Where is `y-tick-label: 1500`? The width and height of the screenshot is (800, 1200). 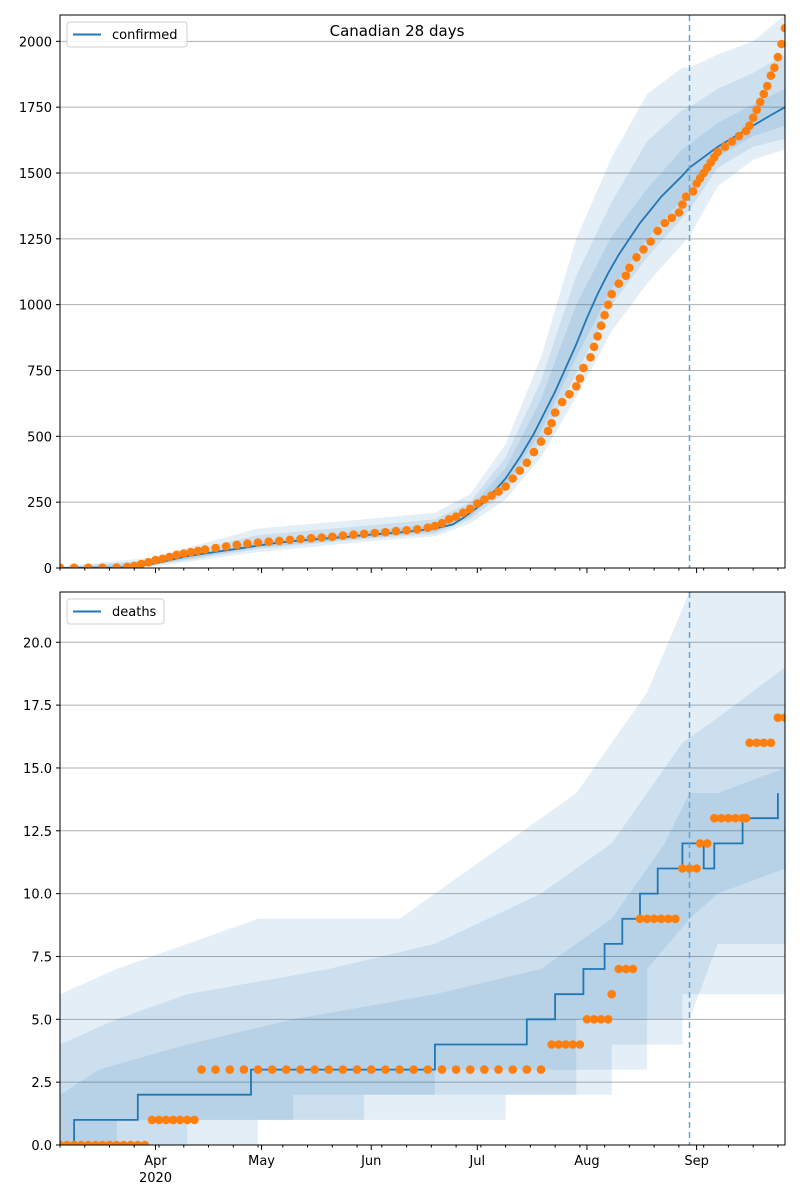
y-tick-label: 1500 is located at coordinates (35, 174).